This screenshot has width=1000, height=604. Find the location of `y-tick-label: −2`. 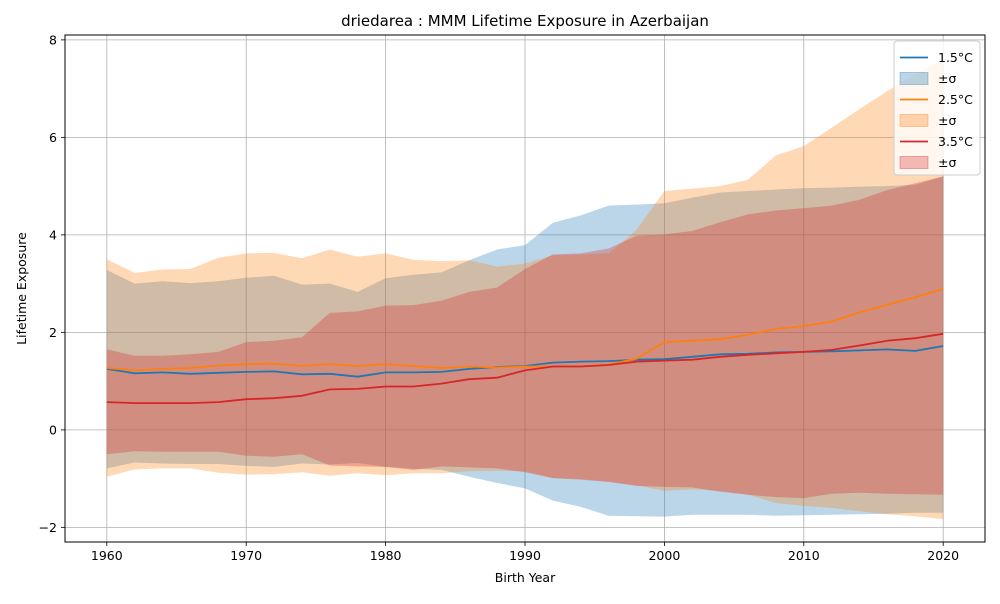

y-tick-label: −2 is located at coordinates (48, 527).